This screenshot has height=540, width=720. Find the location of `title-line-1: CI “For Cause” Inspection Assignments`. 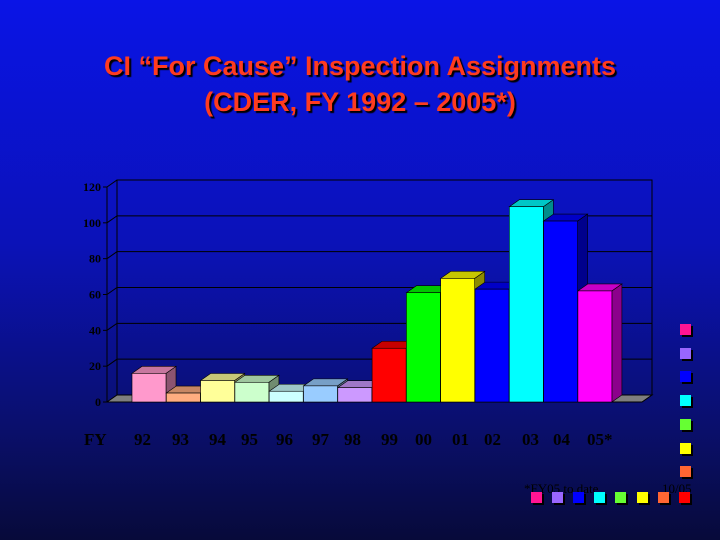

title-line-1: CI “For Cause” Inspection Assignments is located at coordinates (360, 66).